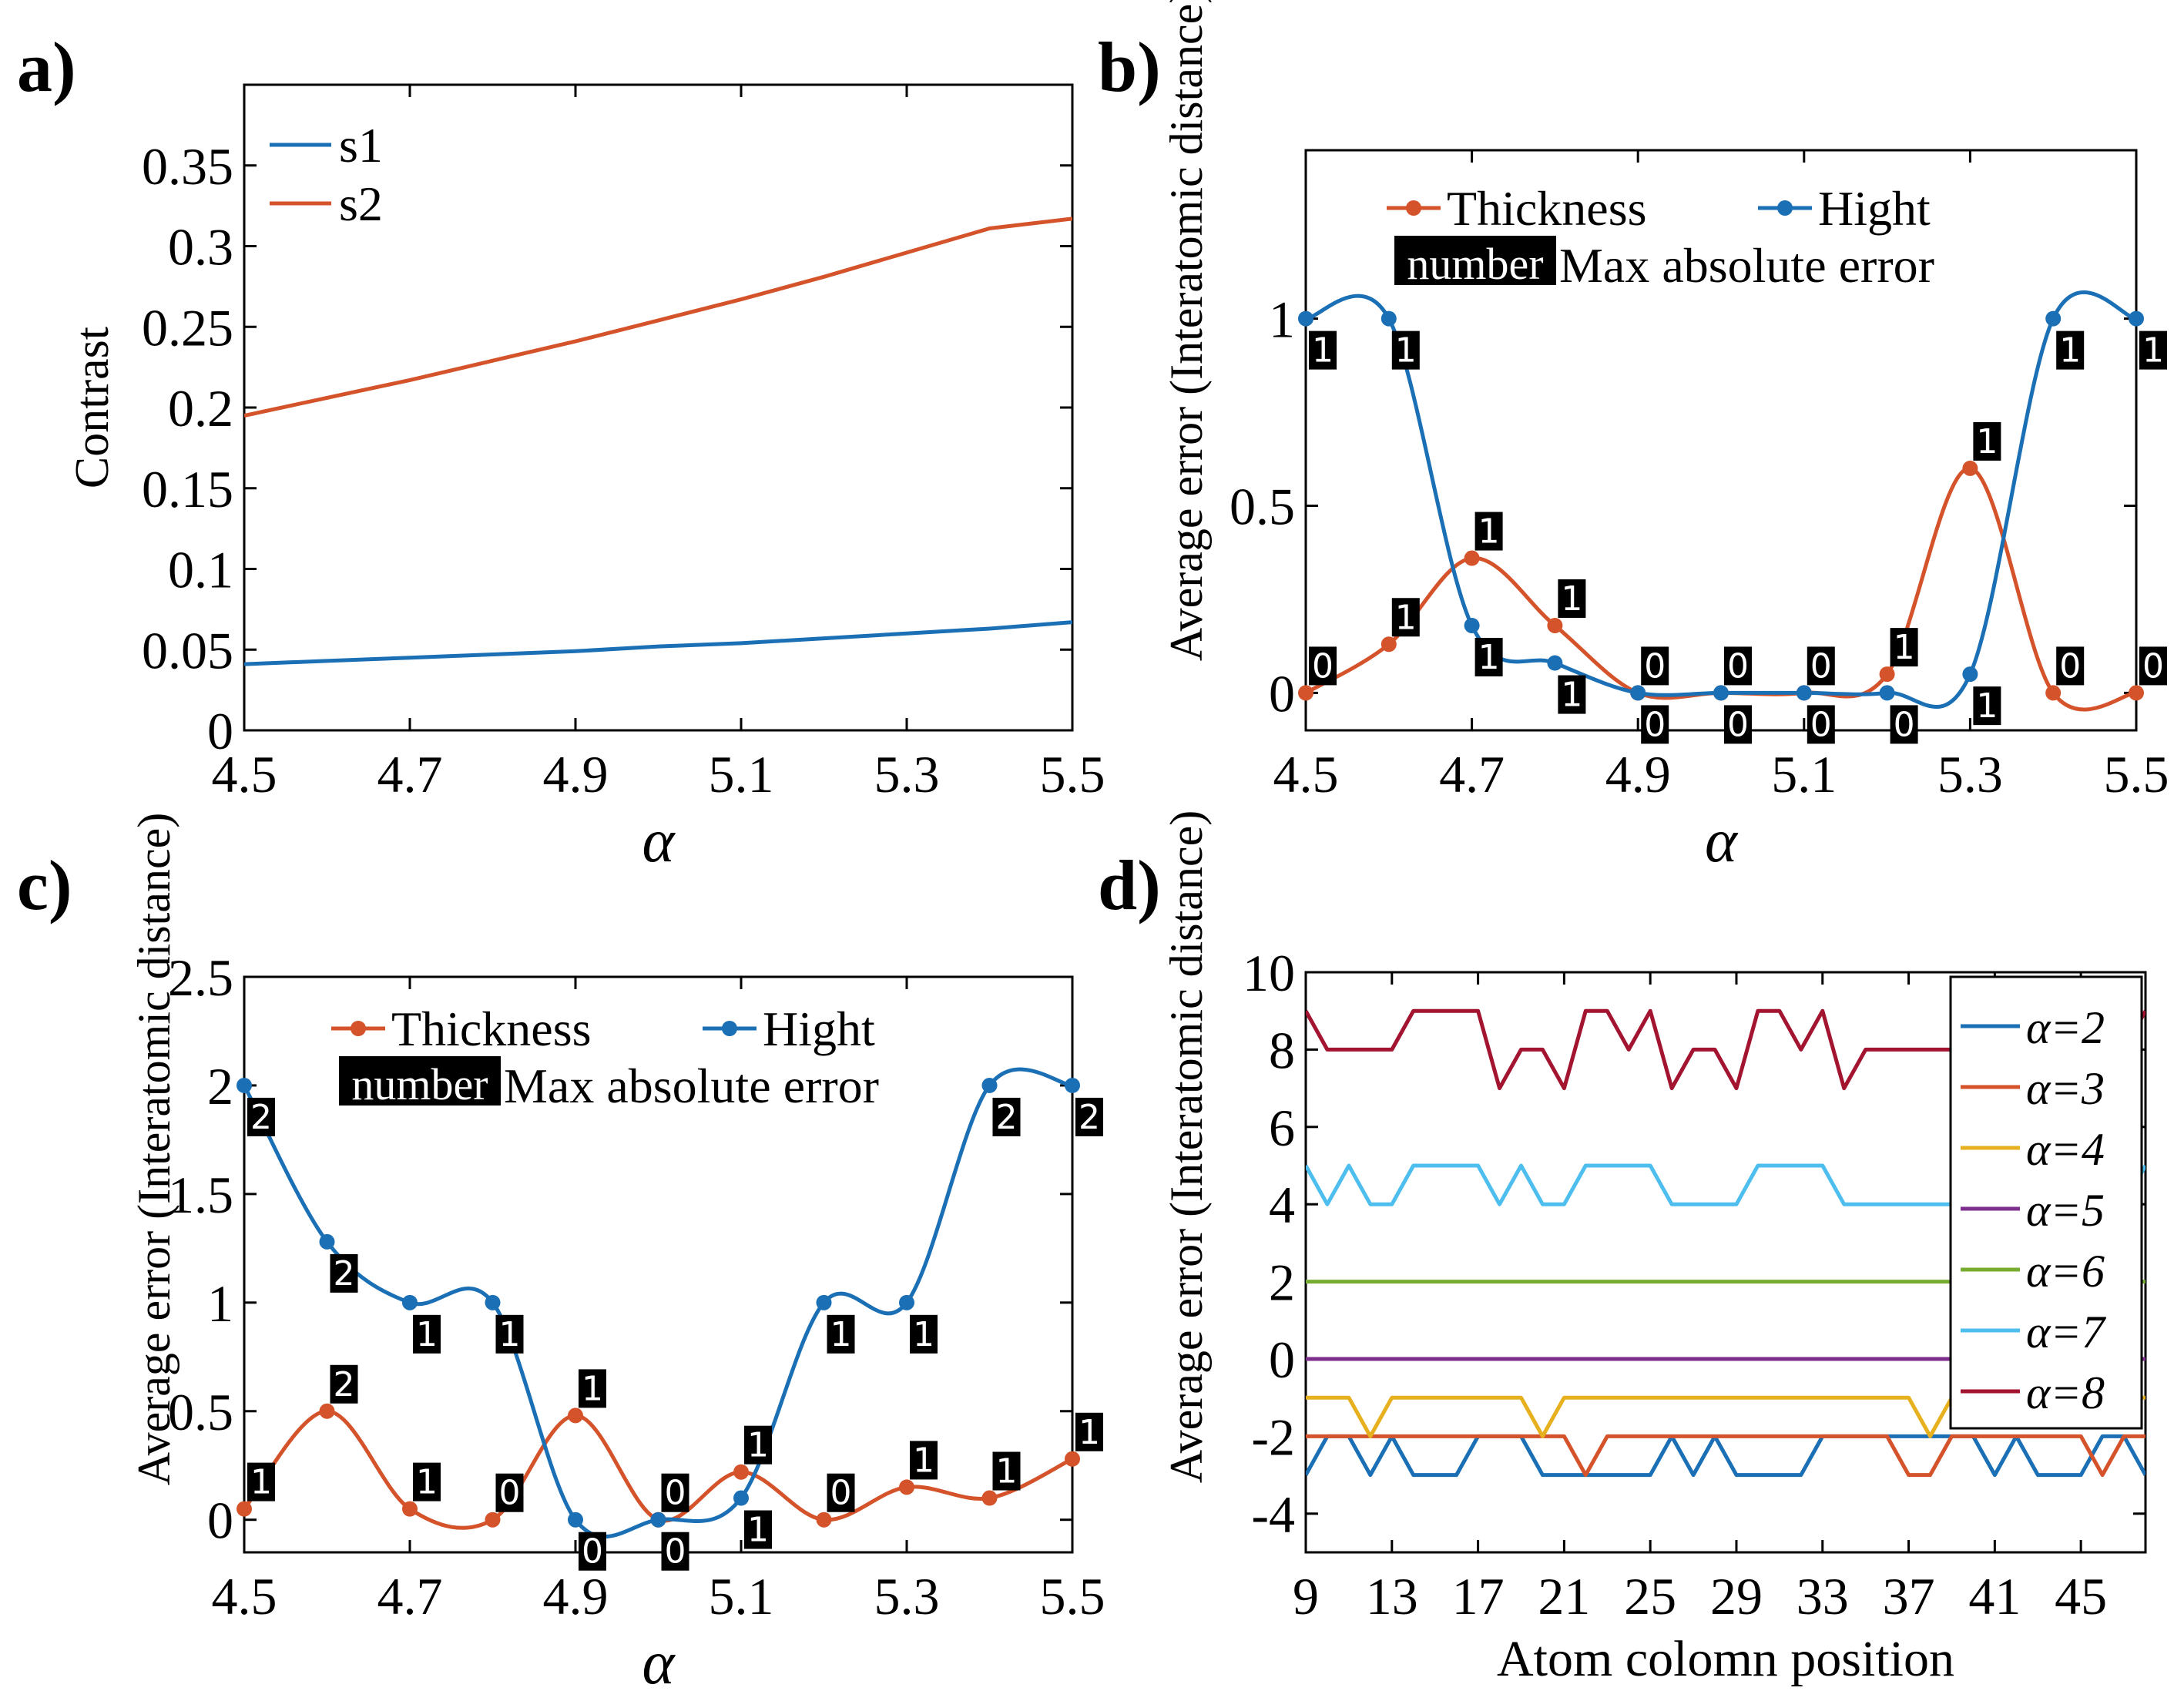 The height and width of the screenshot is (1691, 2184). Describe the element at coordinates (1785, 208) in the screenshot. I see `legend-marker-Hight` at that location.